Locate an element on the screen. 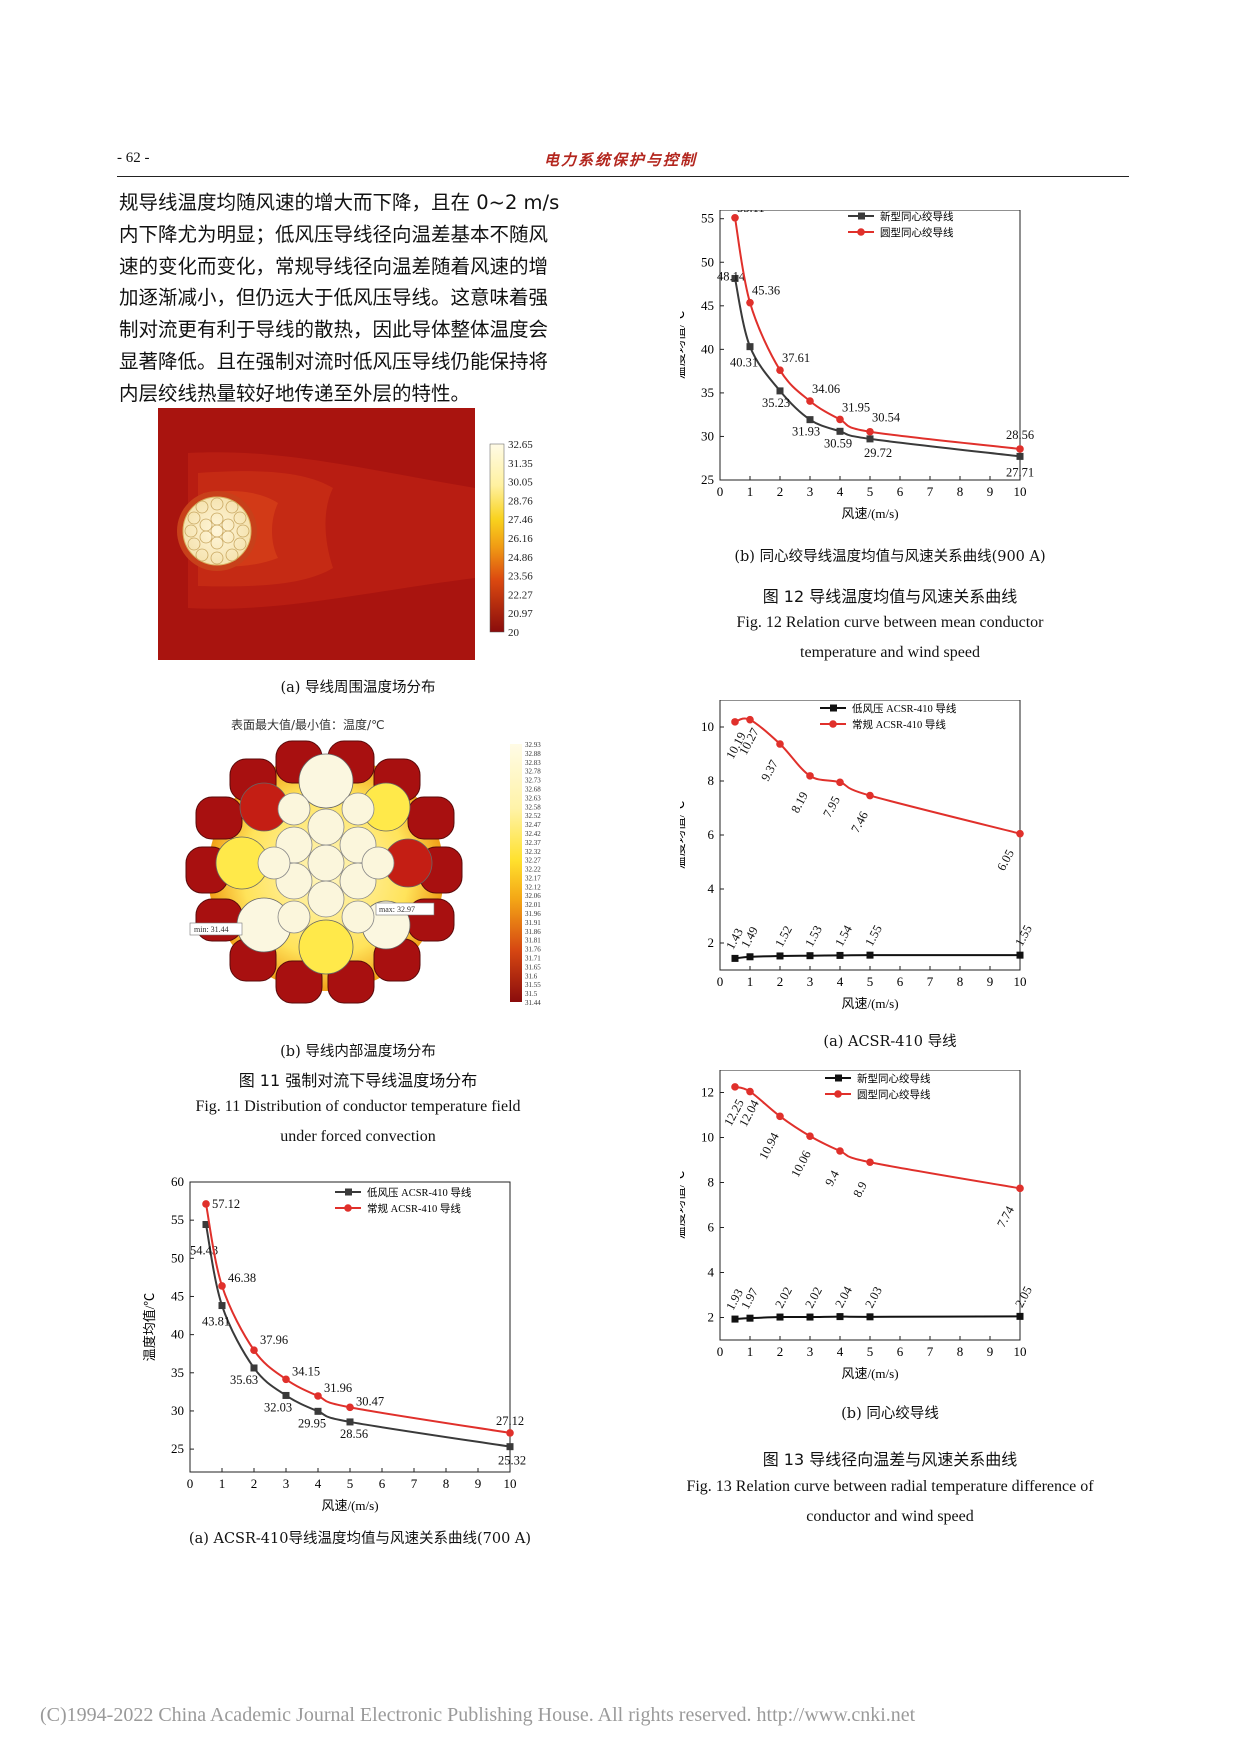 The height and width of the screenshot is (1755, 1241). colorbar-tick-label: 31.81 is located at coordinates (533, 941).